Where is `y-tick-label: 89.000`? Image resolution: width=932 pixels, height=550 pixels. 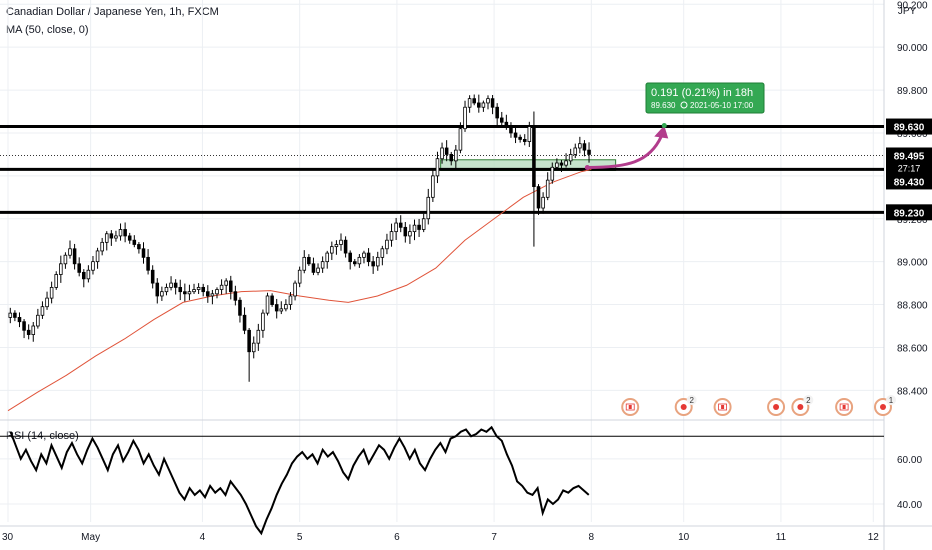 y-tick-label: 89.000 is located at coordinates (912, 263).